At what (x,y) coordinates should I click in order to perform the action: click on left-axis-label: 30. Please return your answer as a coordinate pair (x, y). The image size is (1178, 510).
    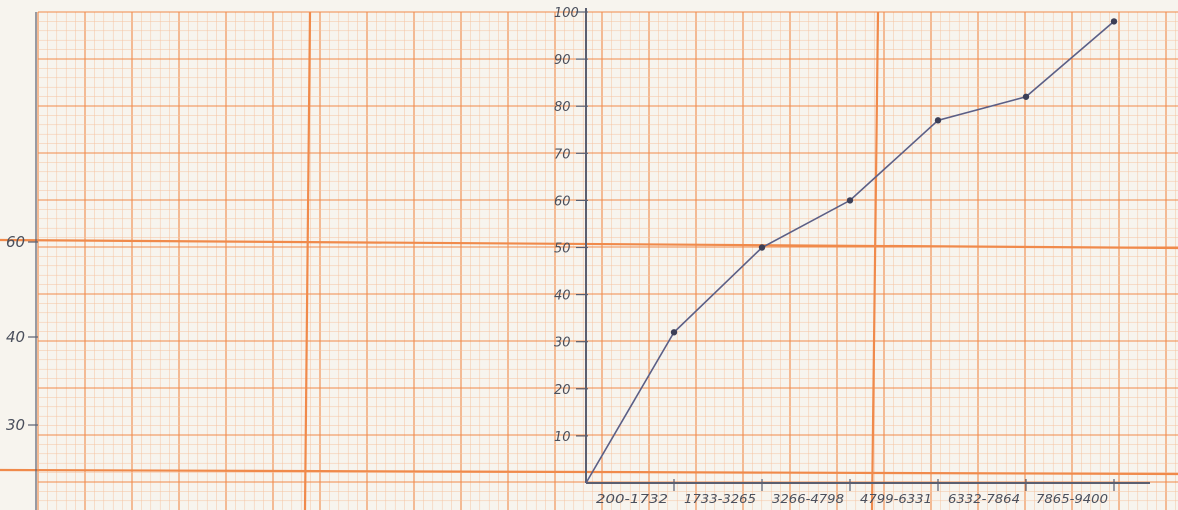
    Looking at the image, I should click on (15, 425).